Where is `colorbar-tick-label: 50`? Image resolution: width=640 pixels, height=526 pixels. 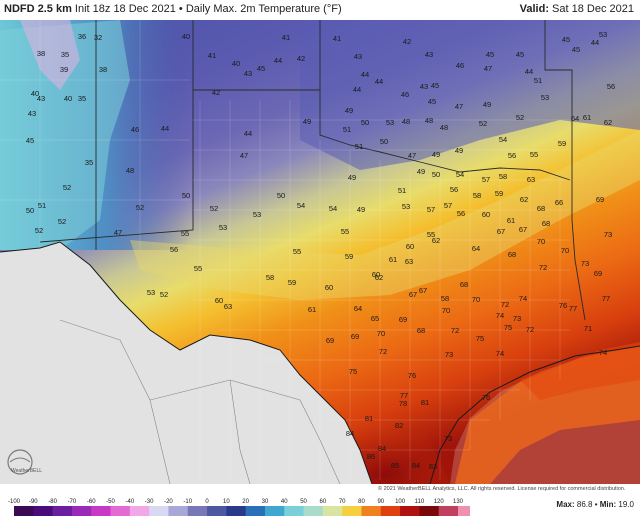
colorbar-tick-label: 50 is located at coordinates (303, 502).